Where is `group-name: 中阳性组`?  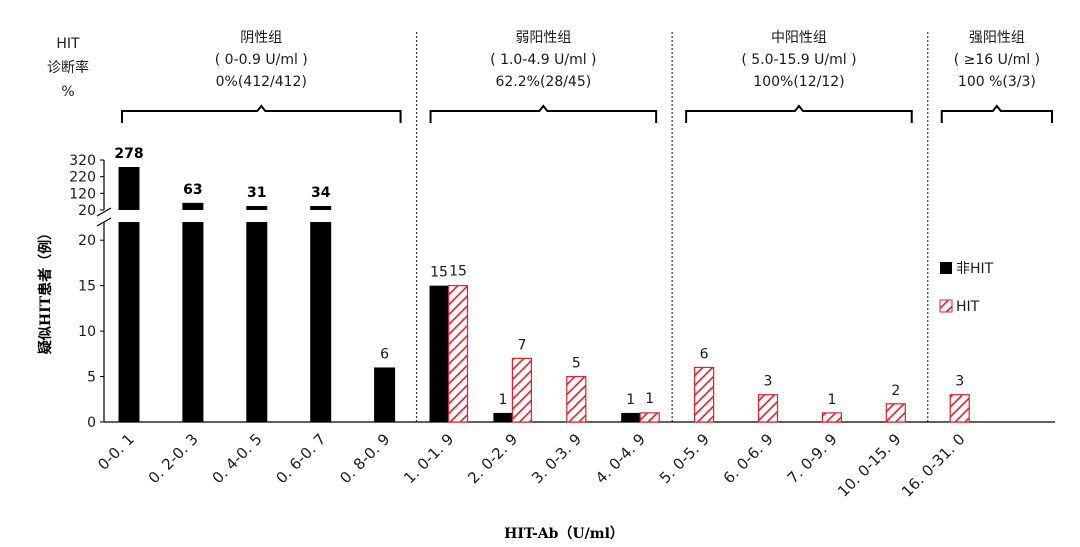
group-name: 中阳性组 is located at coordinates (799, 38).